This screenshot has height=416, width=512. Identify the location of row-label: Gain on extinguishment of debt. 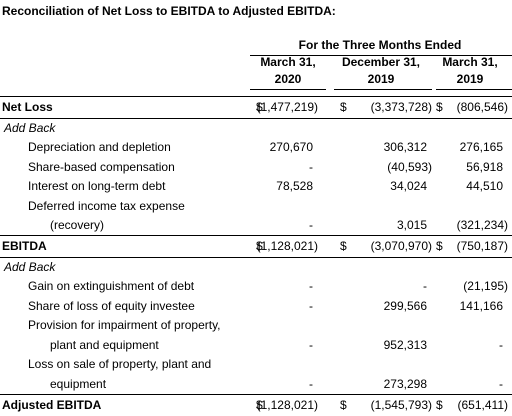
(111, 286).